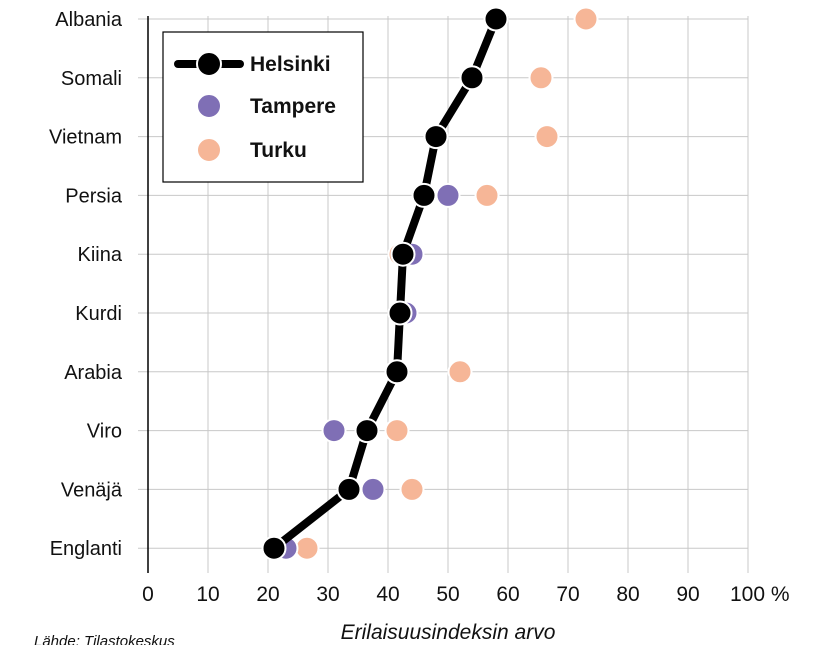 The image size is (827, 645). I want to click on legend-turku-marker, so click(209, 150).